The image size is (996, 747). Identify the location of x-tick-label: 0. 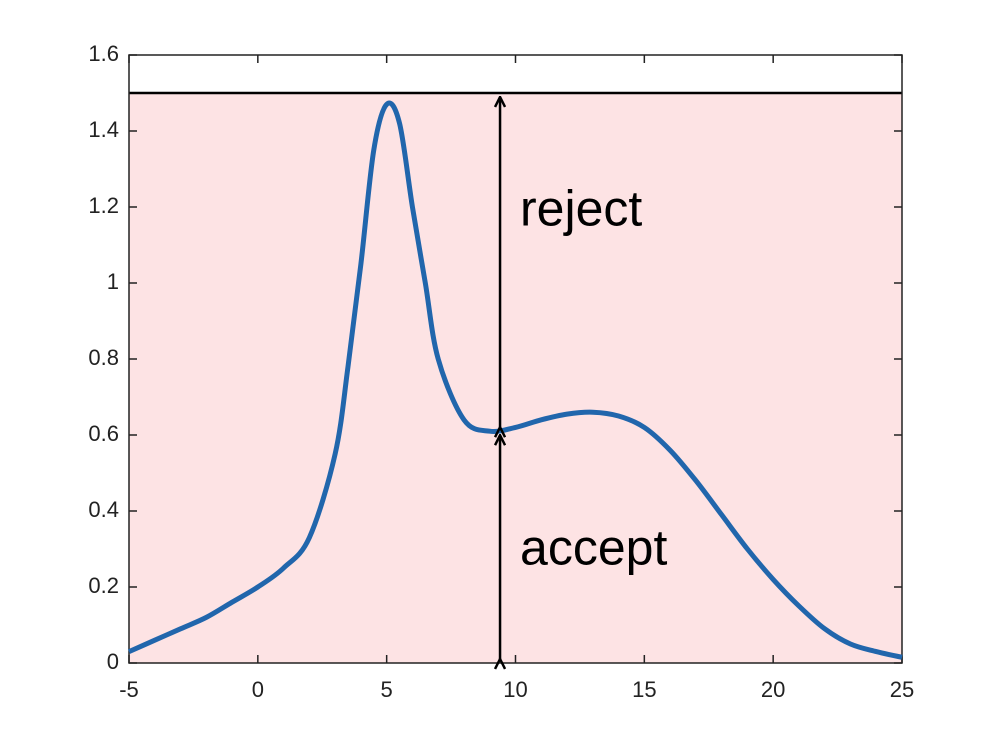
(258, 689).